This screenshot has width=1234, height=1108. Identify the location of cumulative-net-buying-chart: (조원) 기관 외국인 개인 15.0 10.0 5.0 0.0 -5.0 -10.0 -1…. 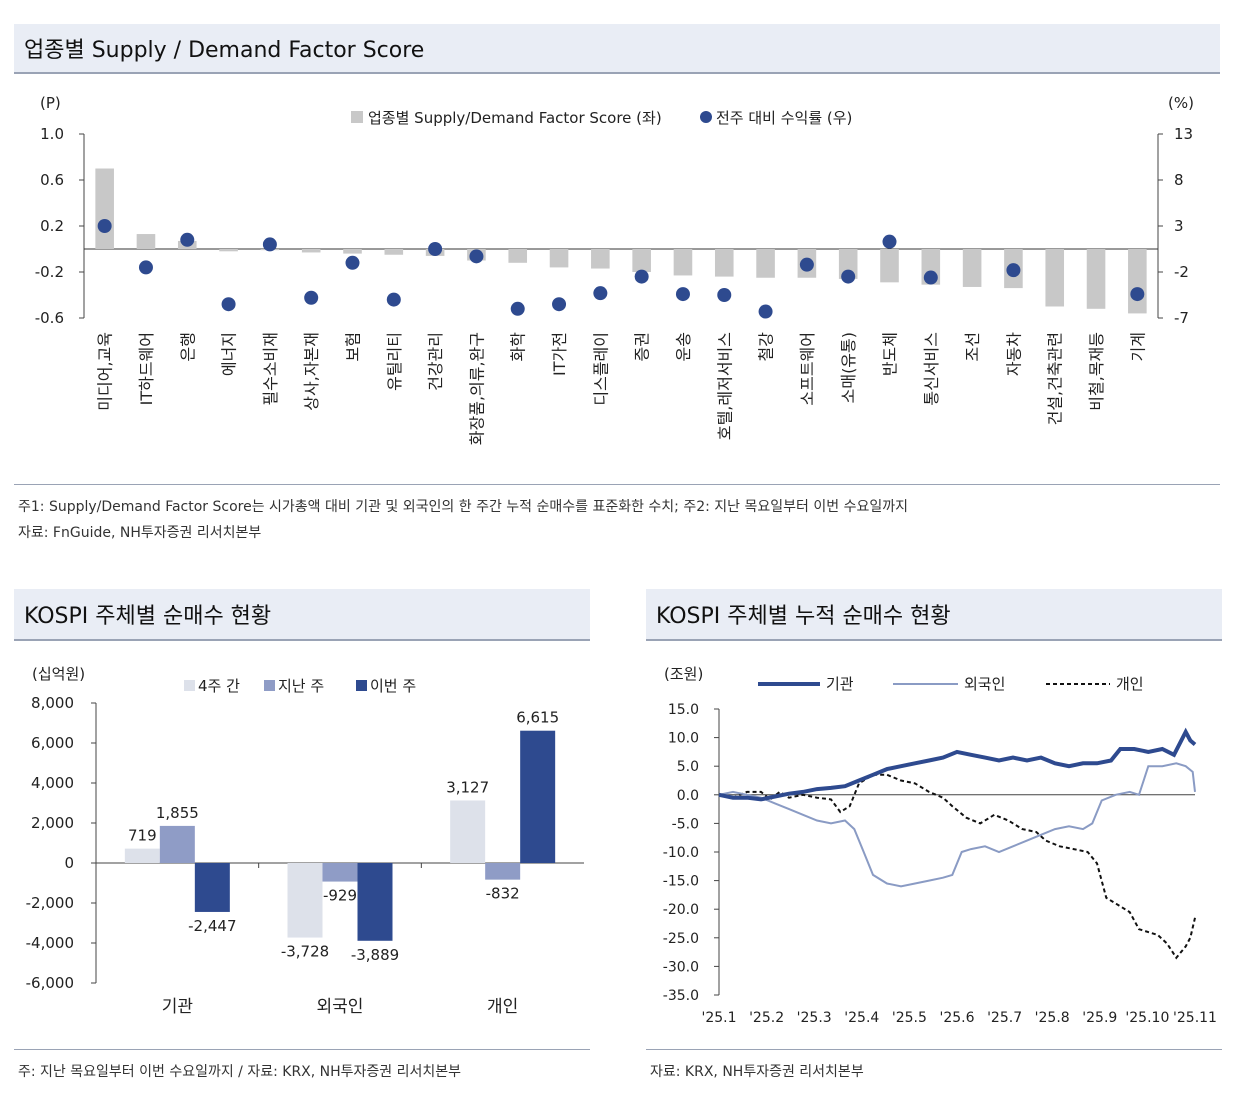
(940, 845).